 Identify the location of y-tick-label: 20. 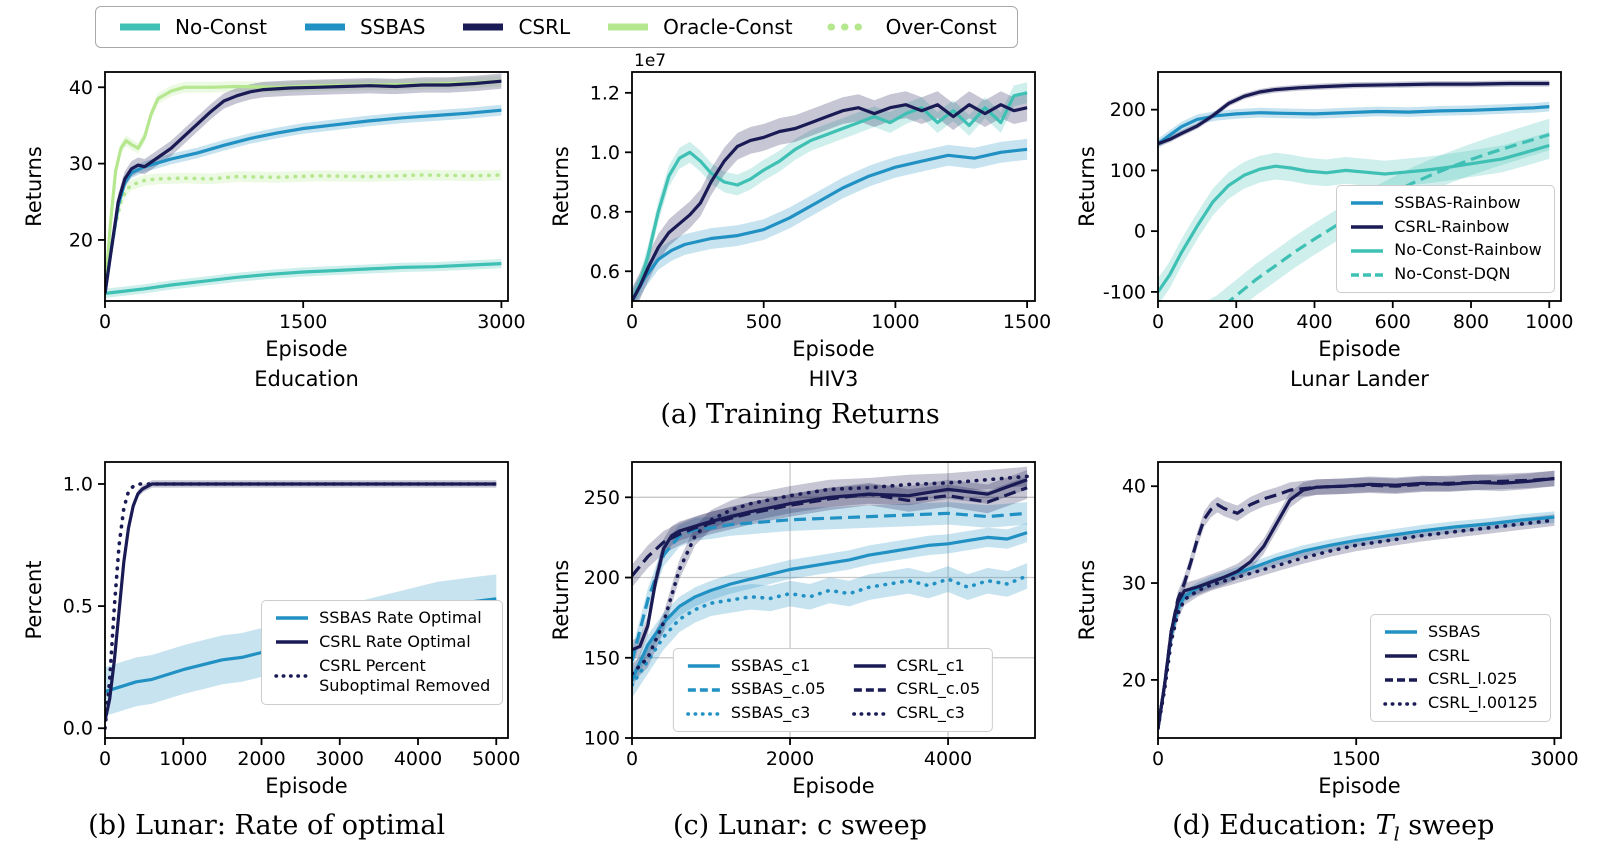
(1134, 680).